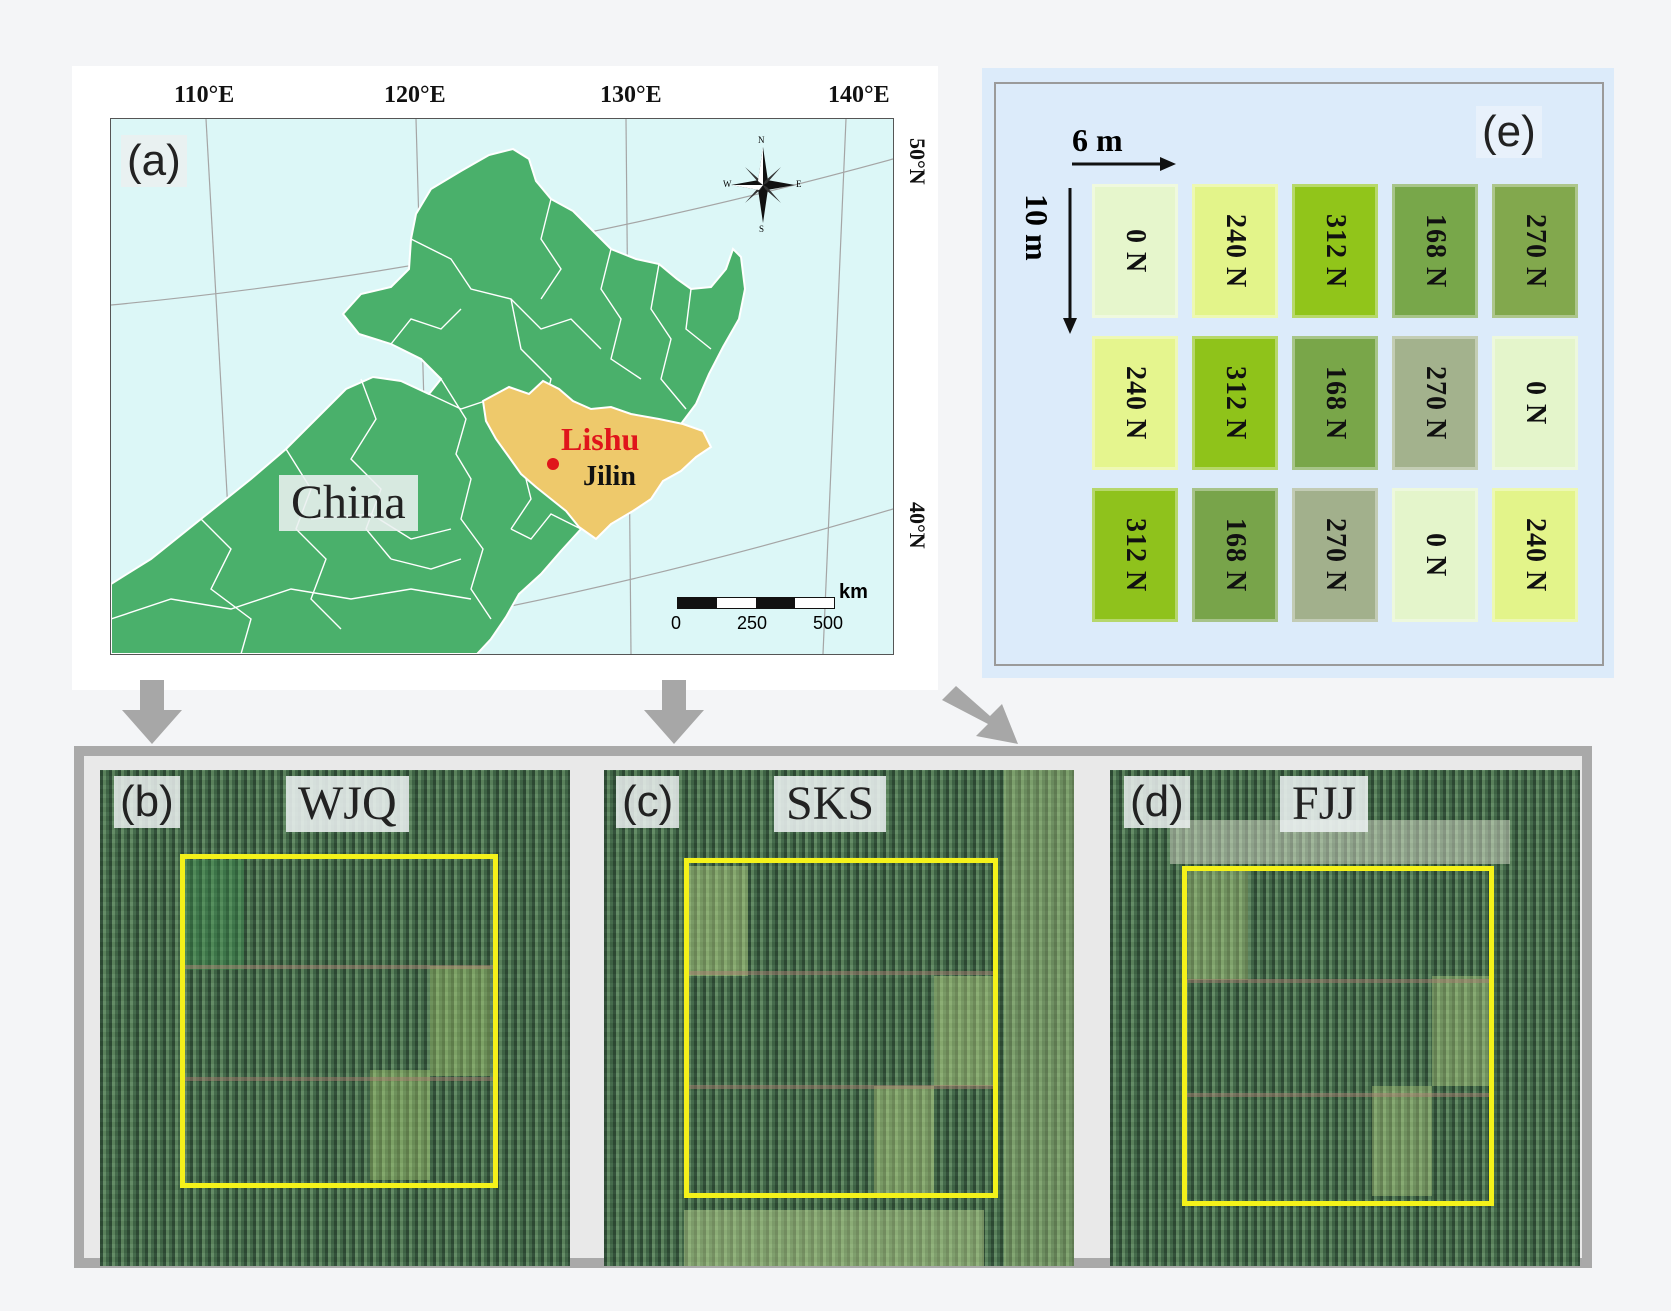  Describe the element at coordinates (1324, 804) in the screenshot. I see `site-title: FJJ` at that location.